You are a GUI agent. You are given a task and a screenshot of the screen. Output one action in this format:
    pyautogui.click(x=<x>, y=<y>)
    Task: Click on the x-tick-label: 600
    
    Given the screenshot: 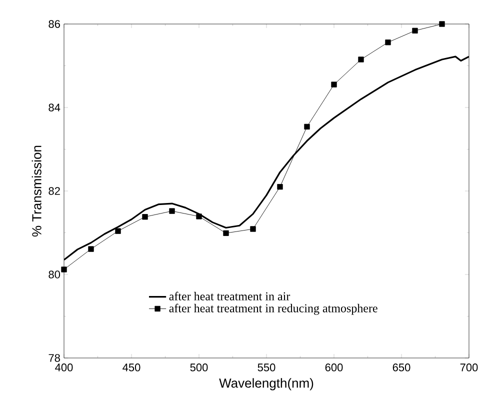 What is the action you would take?
    pyautogui.click(x=334, y=368)
    